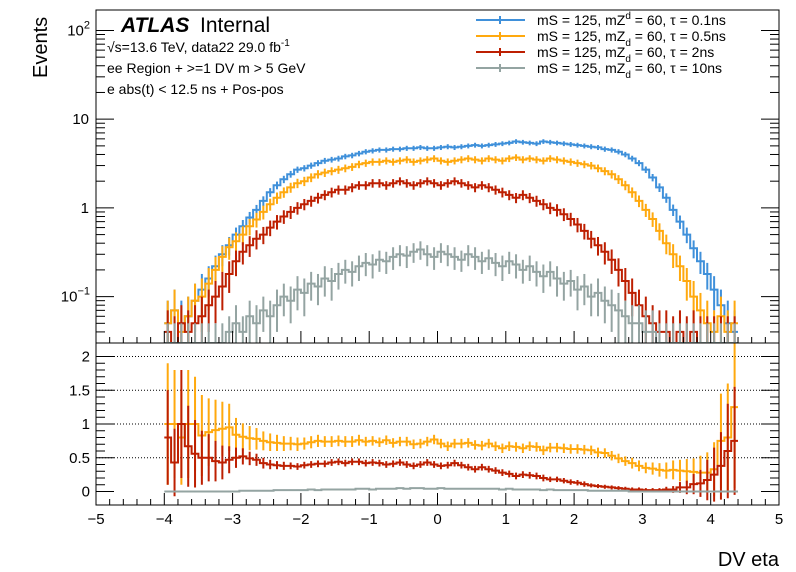 The height and width of the screenshot is (572, 796). I want to click on top-series-tau=10ns, so click(451, 292).